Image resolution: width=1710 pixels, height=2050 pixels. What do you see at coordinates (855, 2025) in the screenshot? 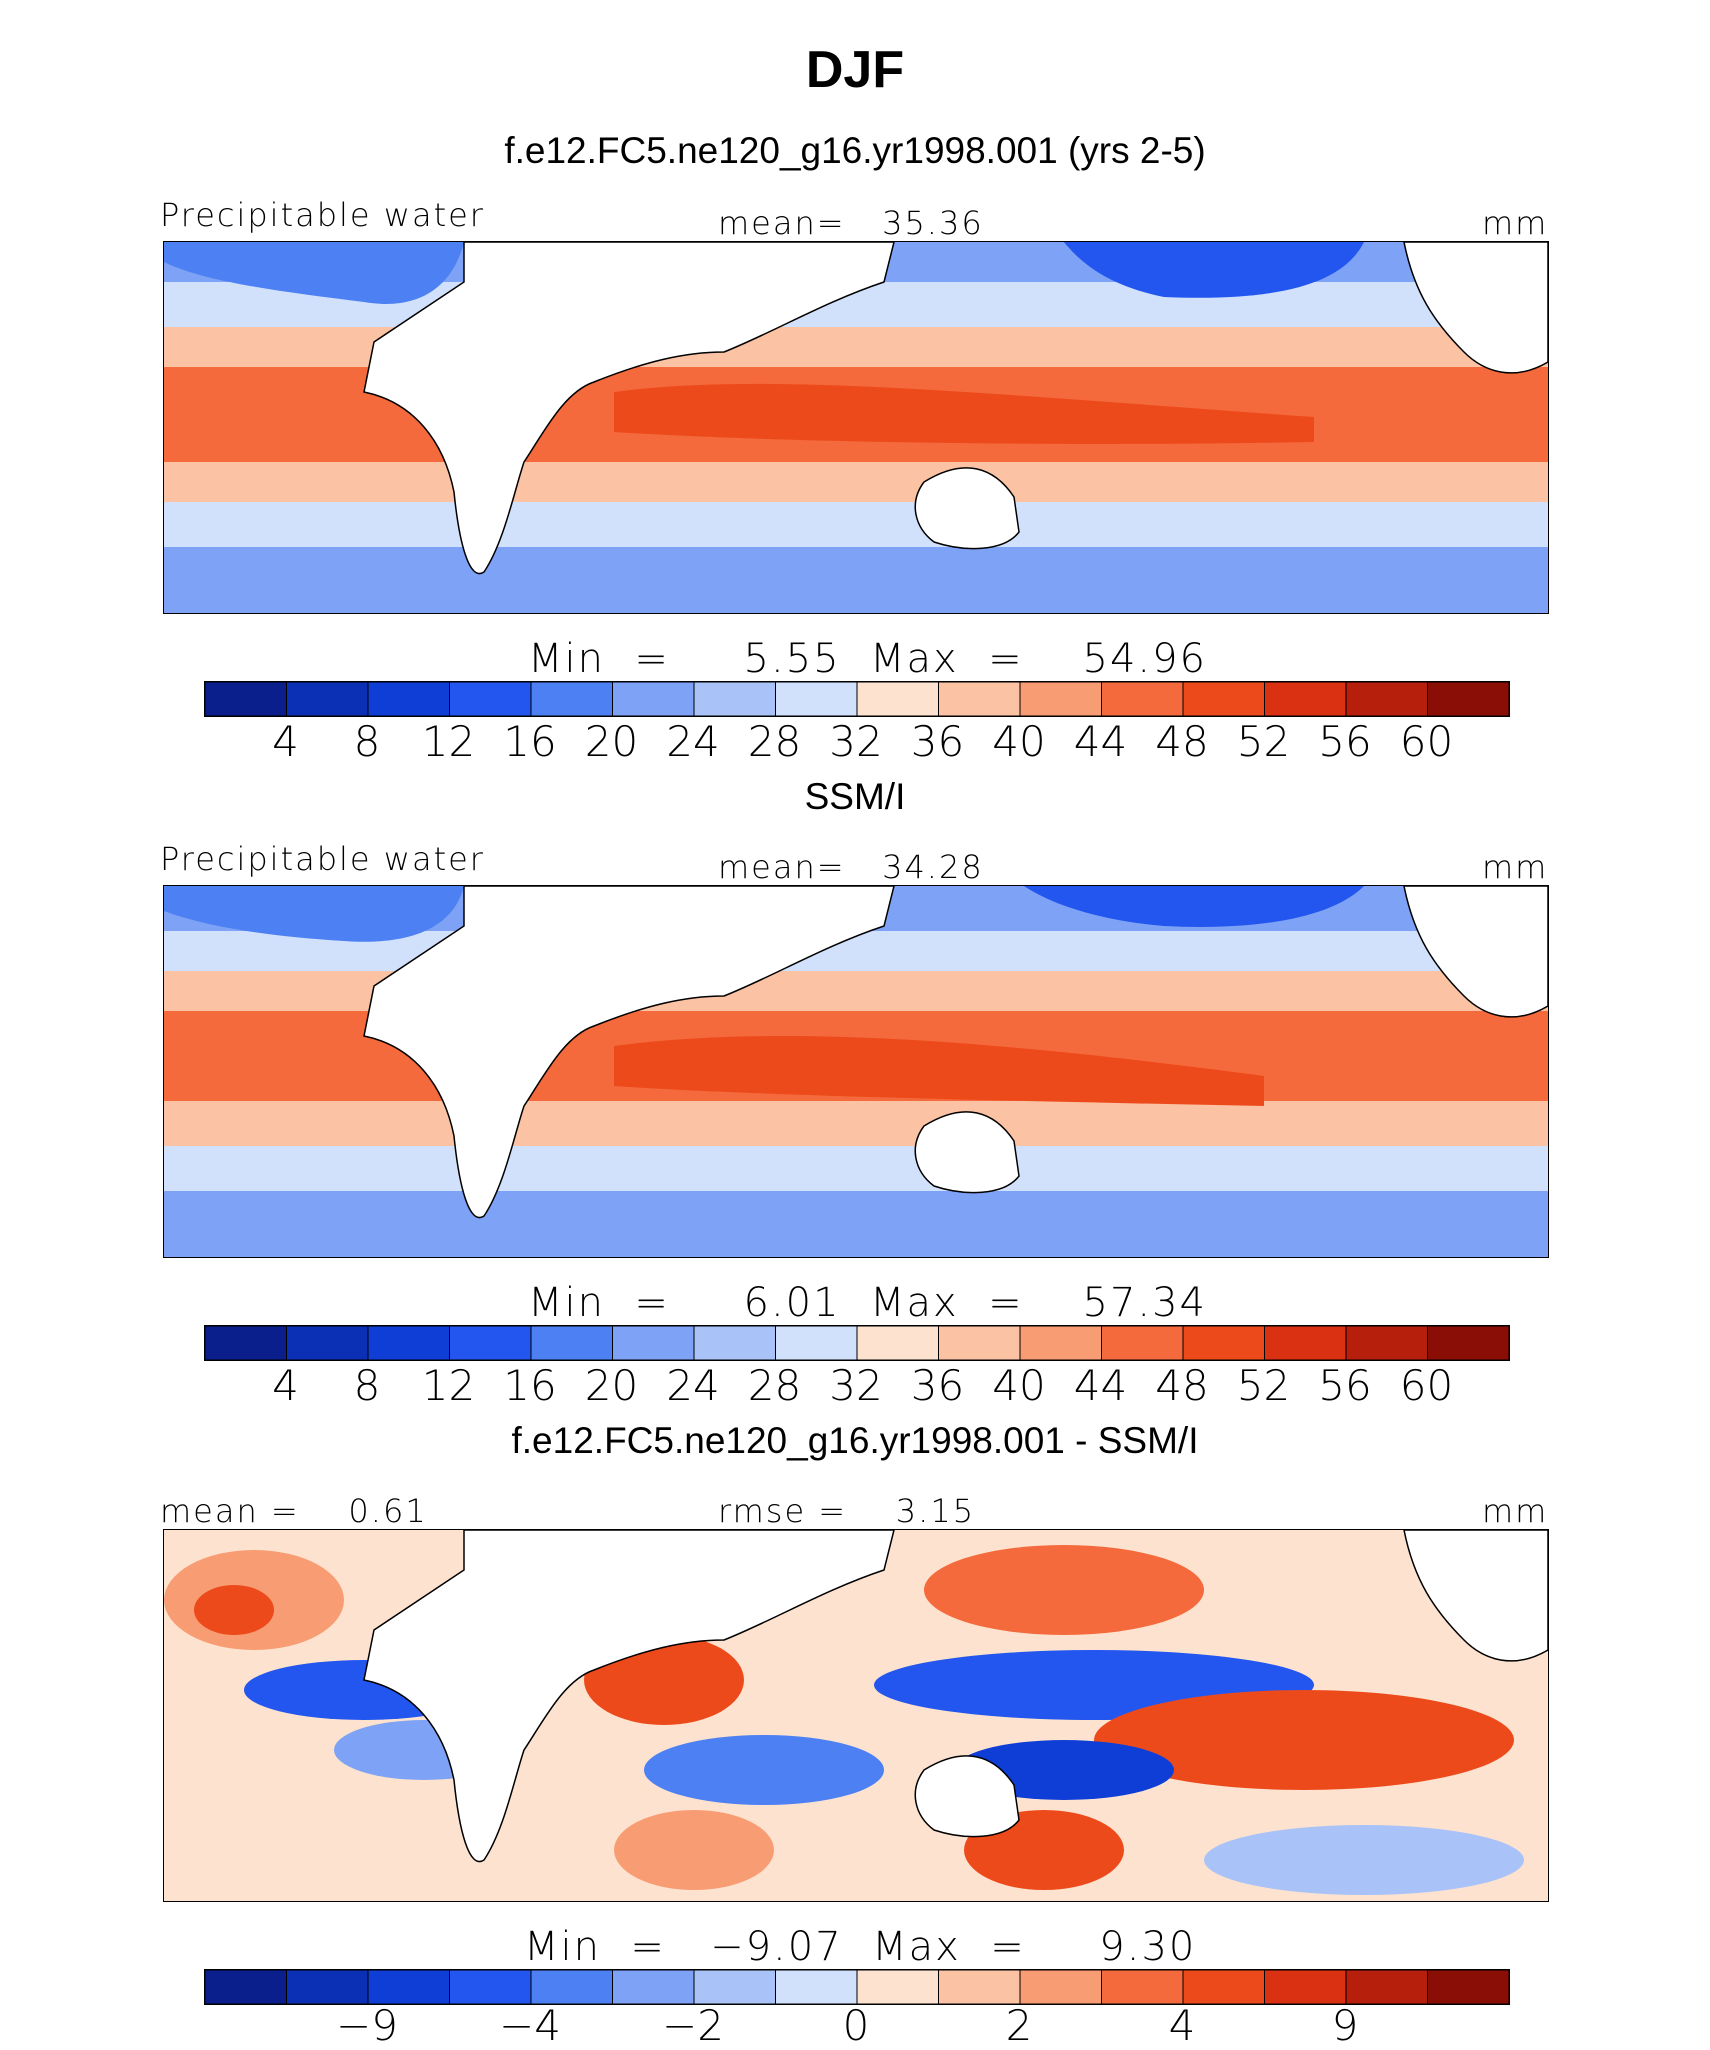
I see `panel-3-colorbar-ticks: −9 −4 −2 0 2 4 9` at bounding box center [855, 2025].